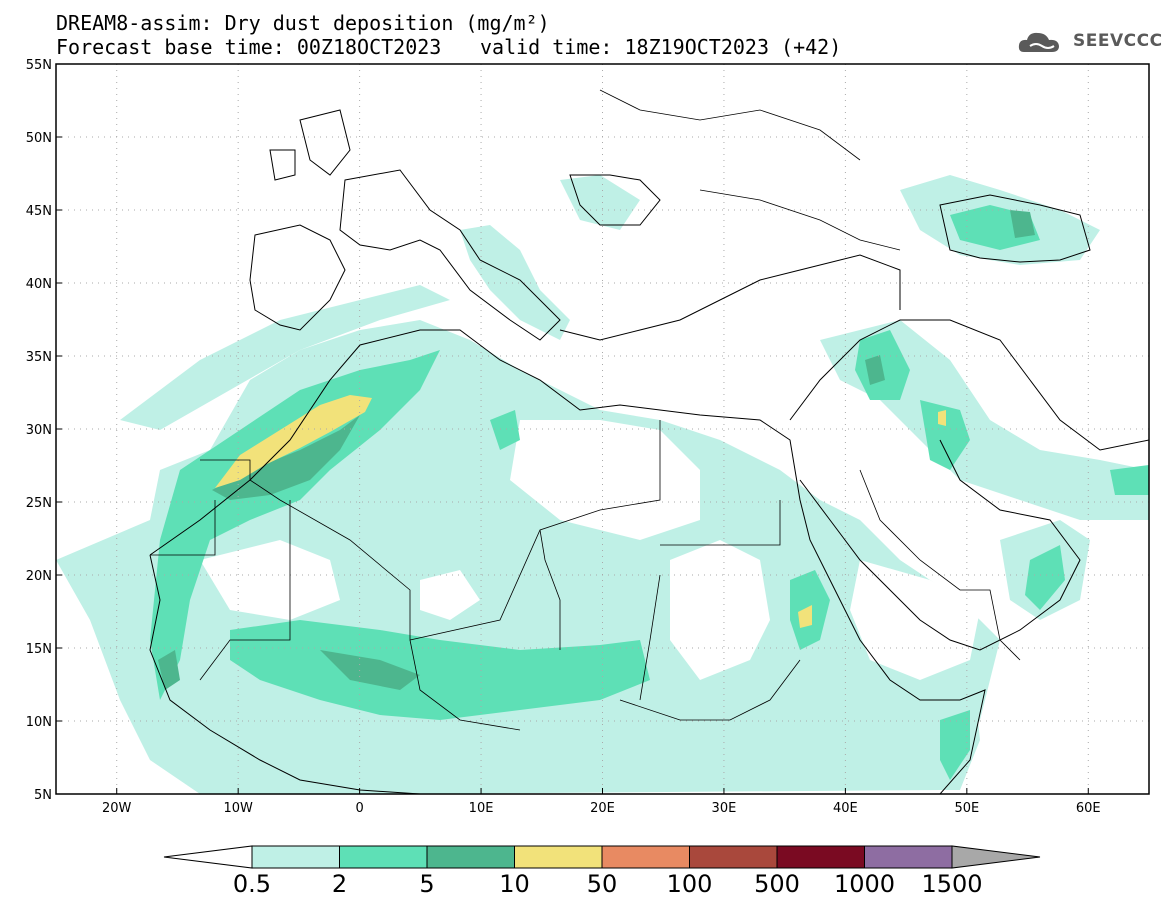 Image resolution: width=1165 pixels, height=907 pixels. What do you see at coordinates (339, 884) in the screenshot?
I see `colorbar-label: 2` at bounding box center [339, 884].